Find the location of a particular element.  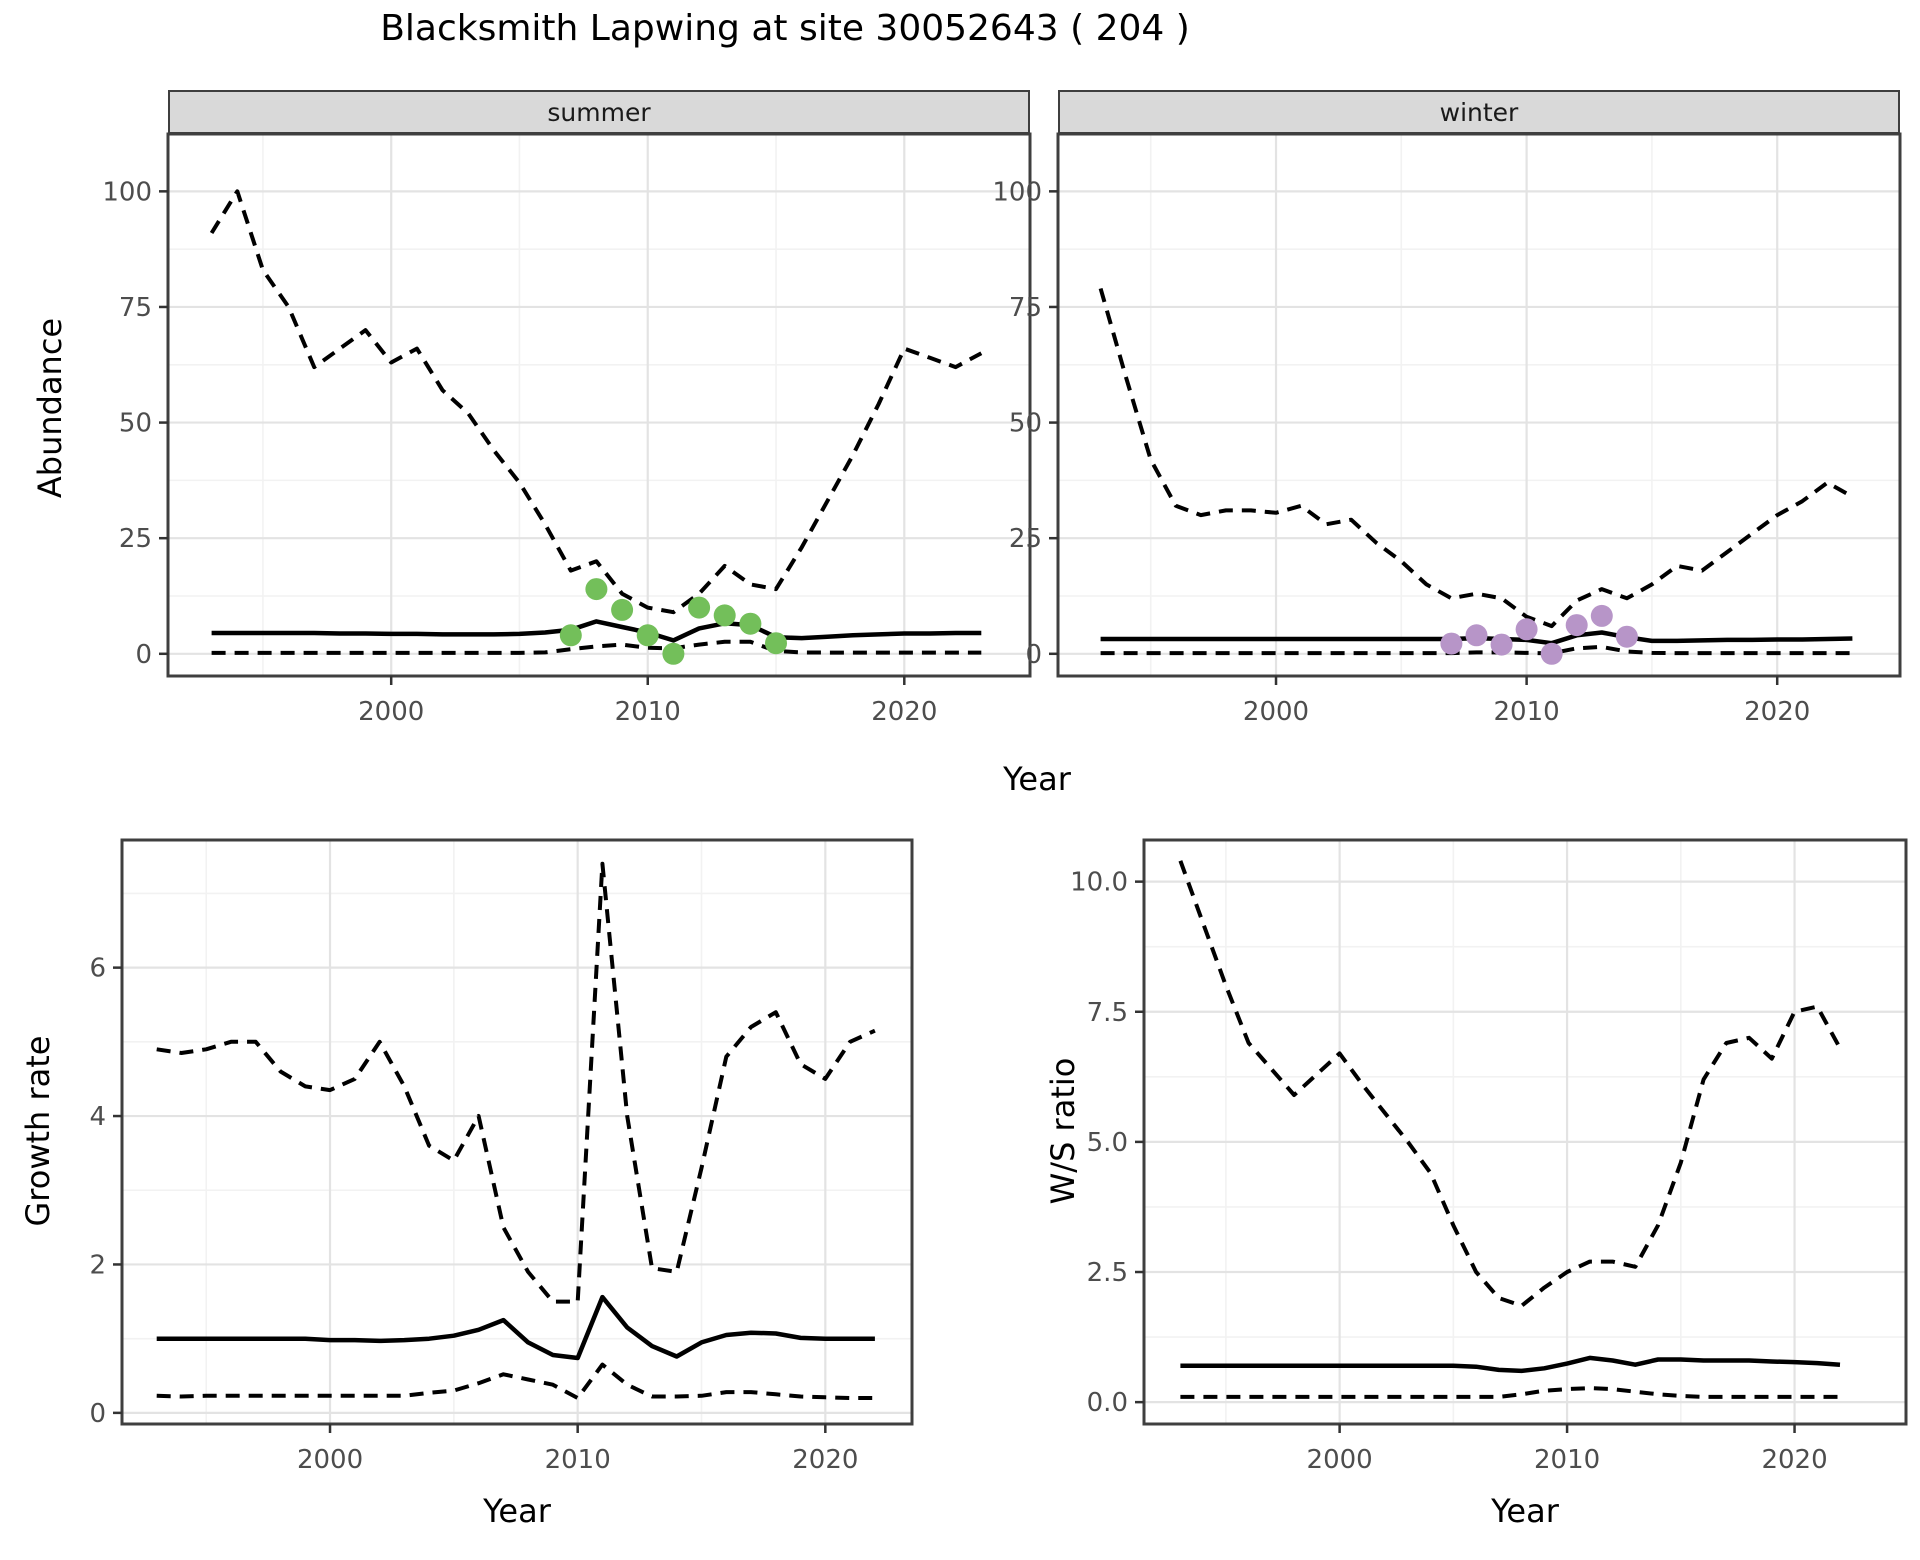

y-tick-label: 4 is located at coordinates (97, 1117).